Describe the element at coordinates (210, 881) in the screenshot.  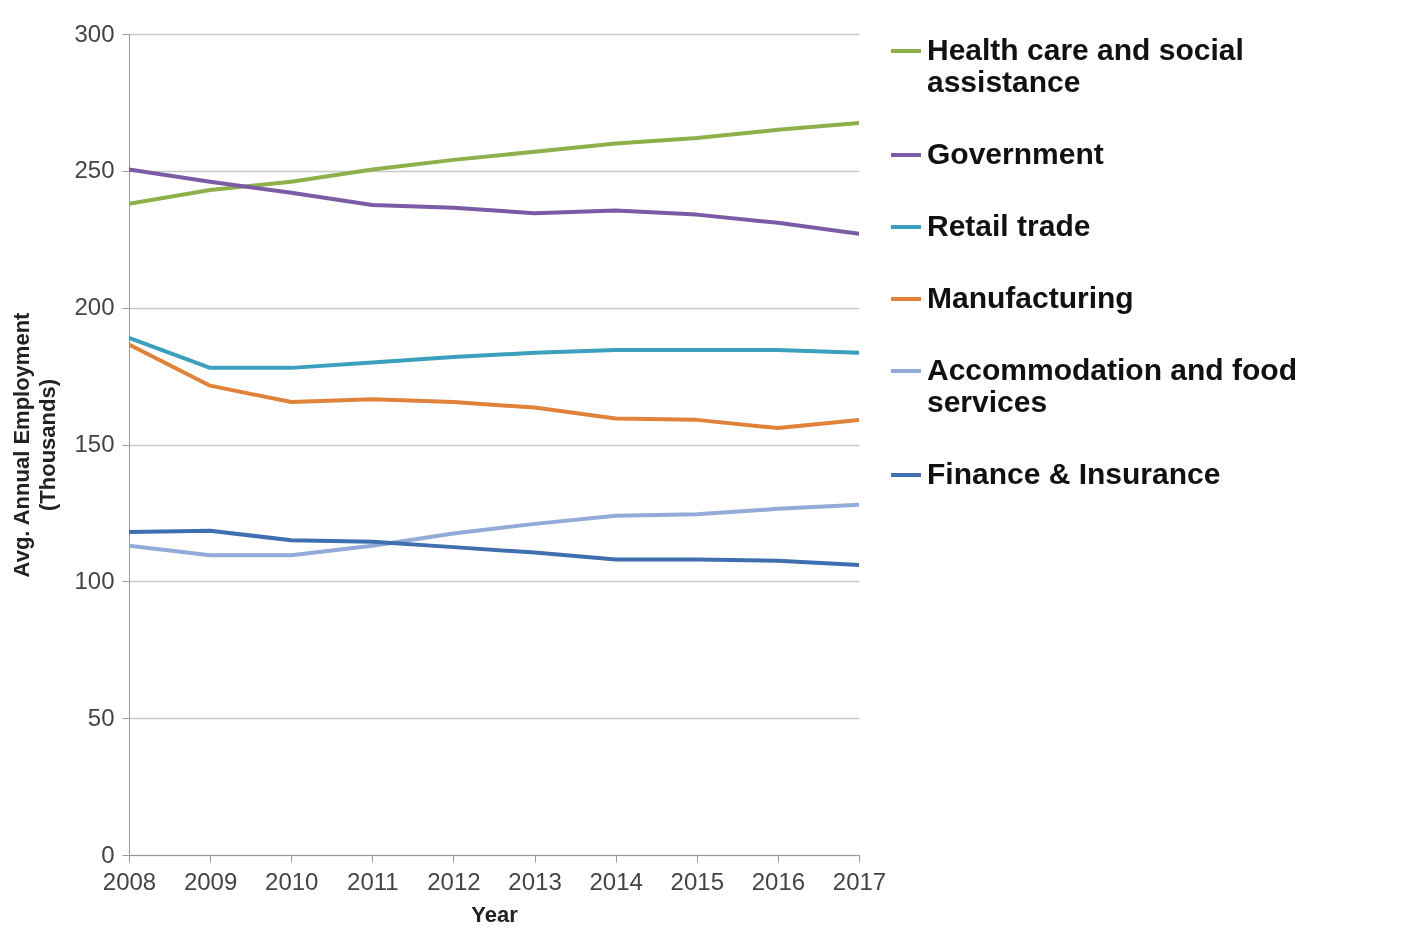
I see `x-tick-label: 2009` at that location.